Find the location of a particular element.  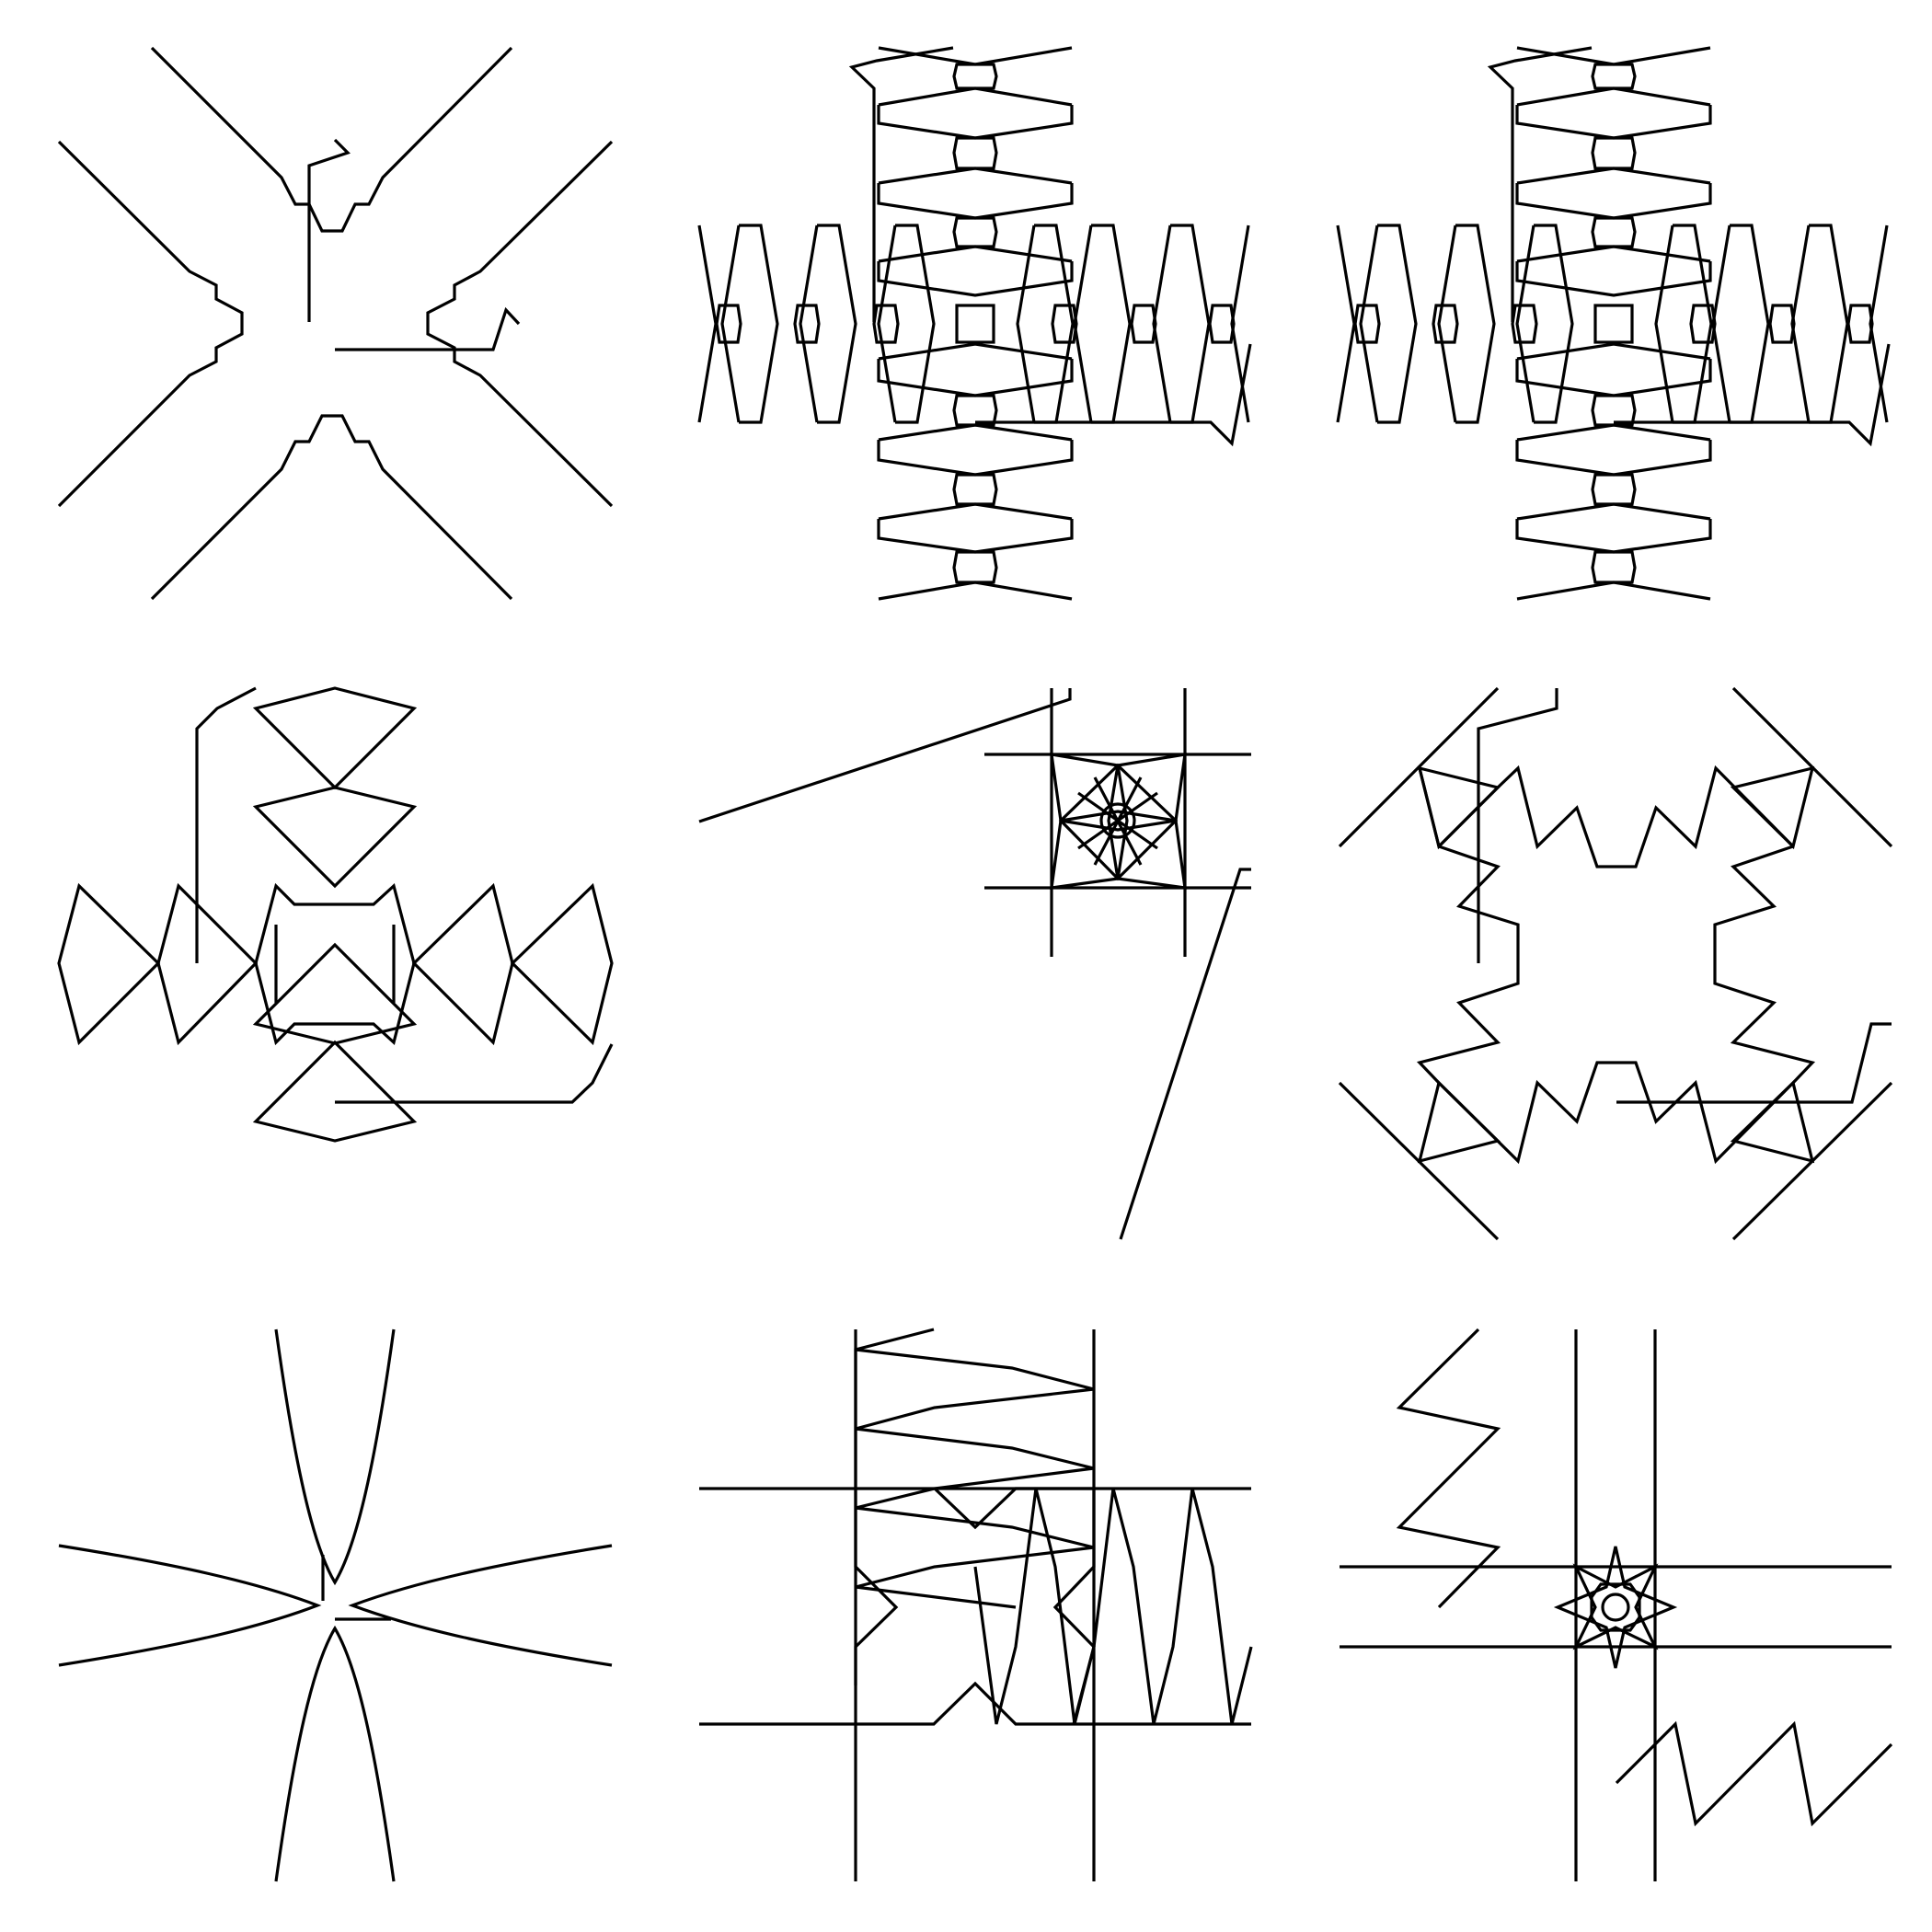

panel-chain-cross-pattern is located at coordinates (974, 323).